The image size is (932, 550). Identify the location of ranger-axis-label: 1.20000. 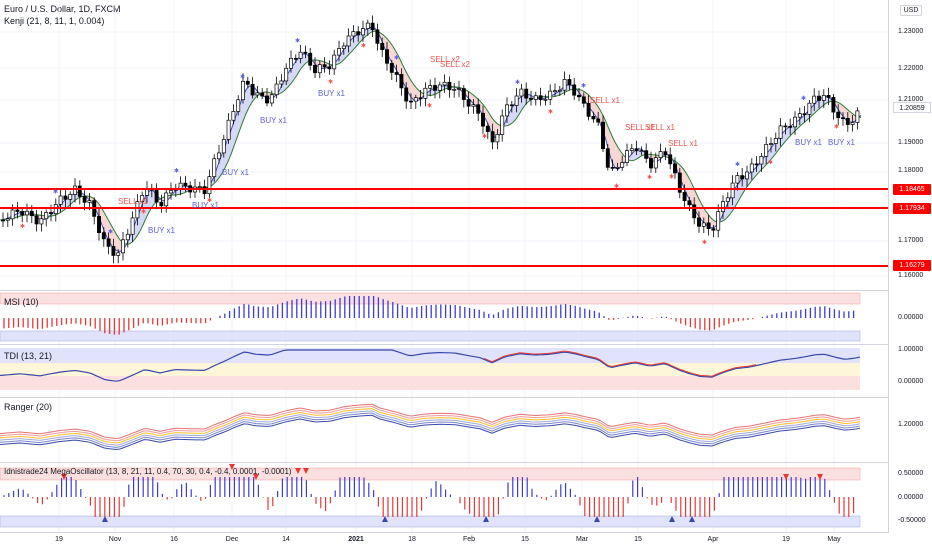
(911, 424).